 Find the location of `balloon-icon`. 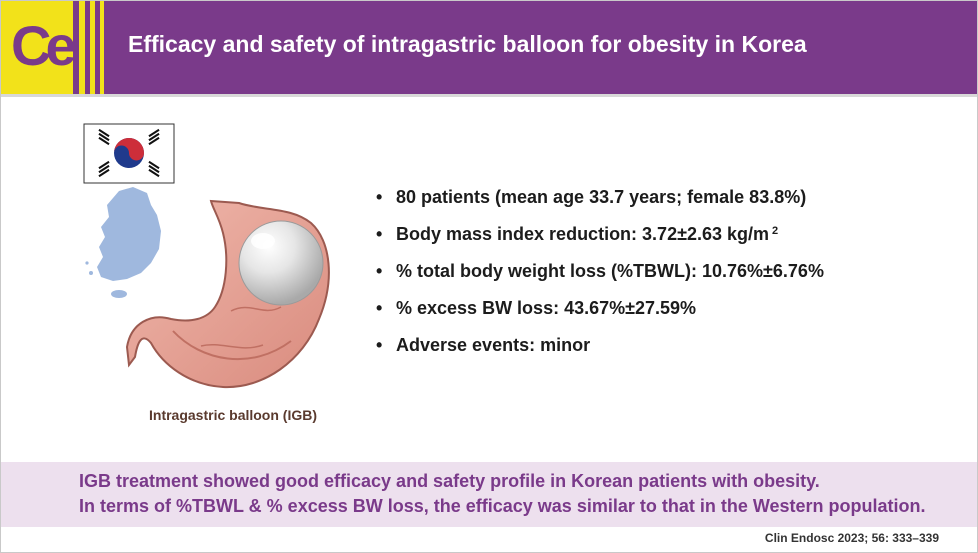

balloon-icon is located at coordinates (281, 263).